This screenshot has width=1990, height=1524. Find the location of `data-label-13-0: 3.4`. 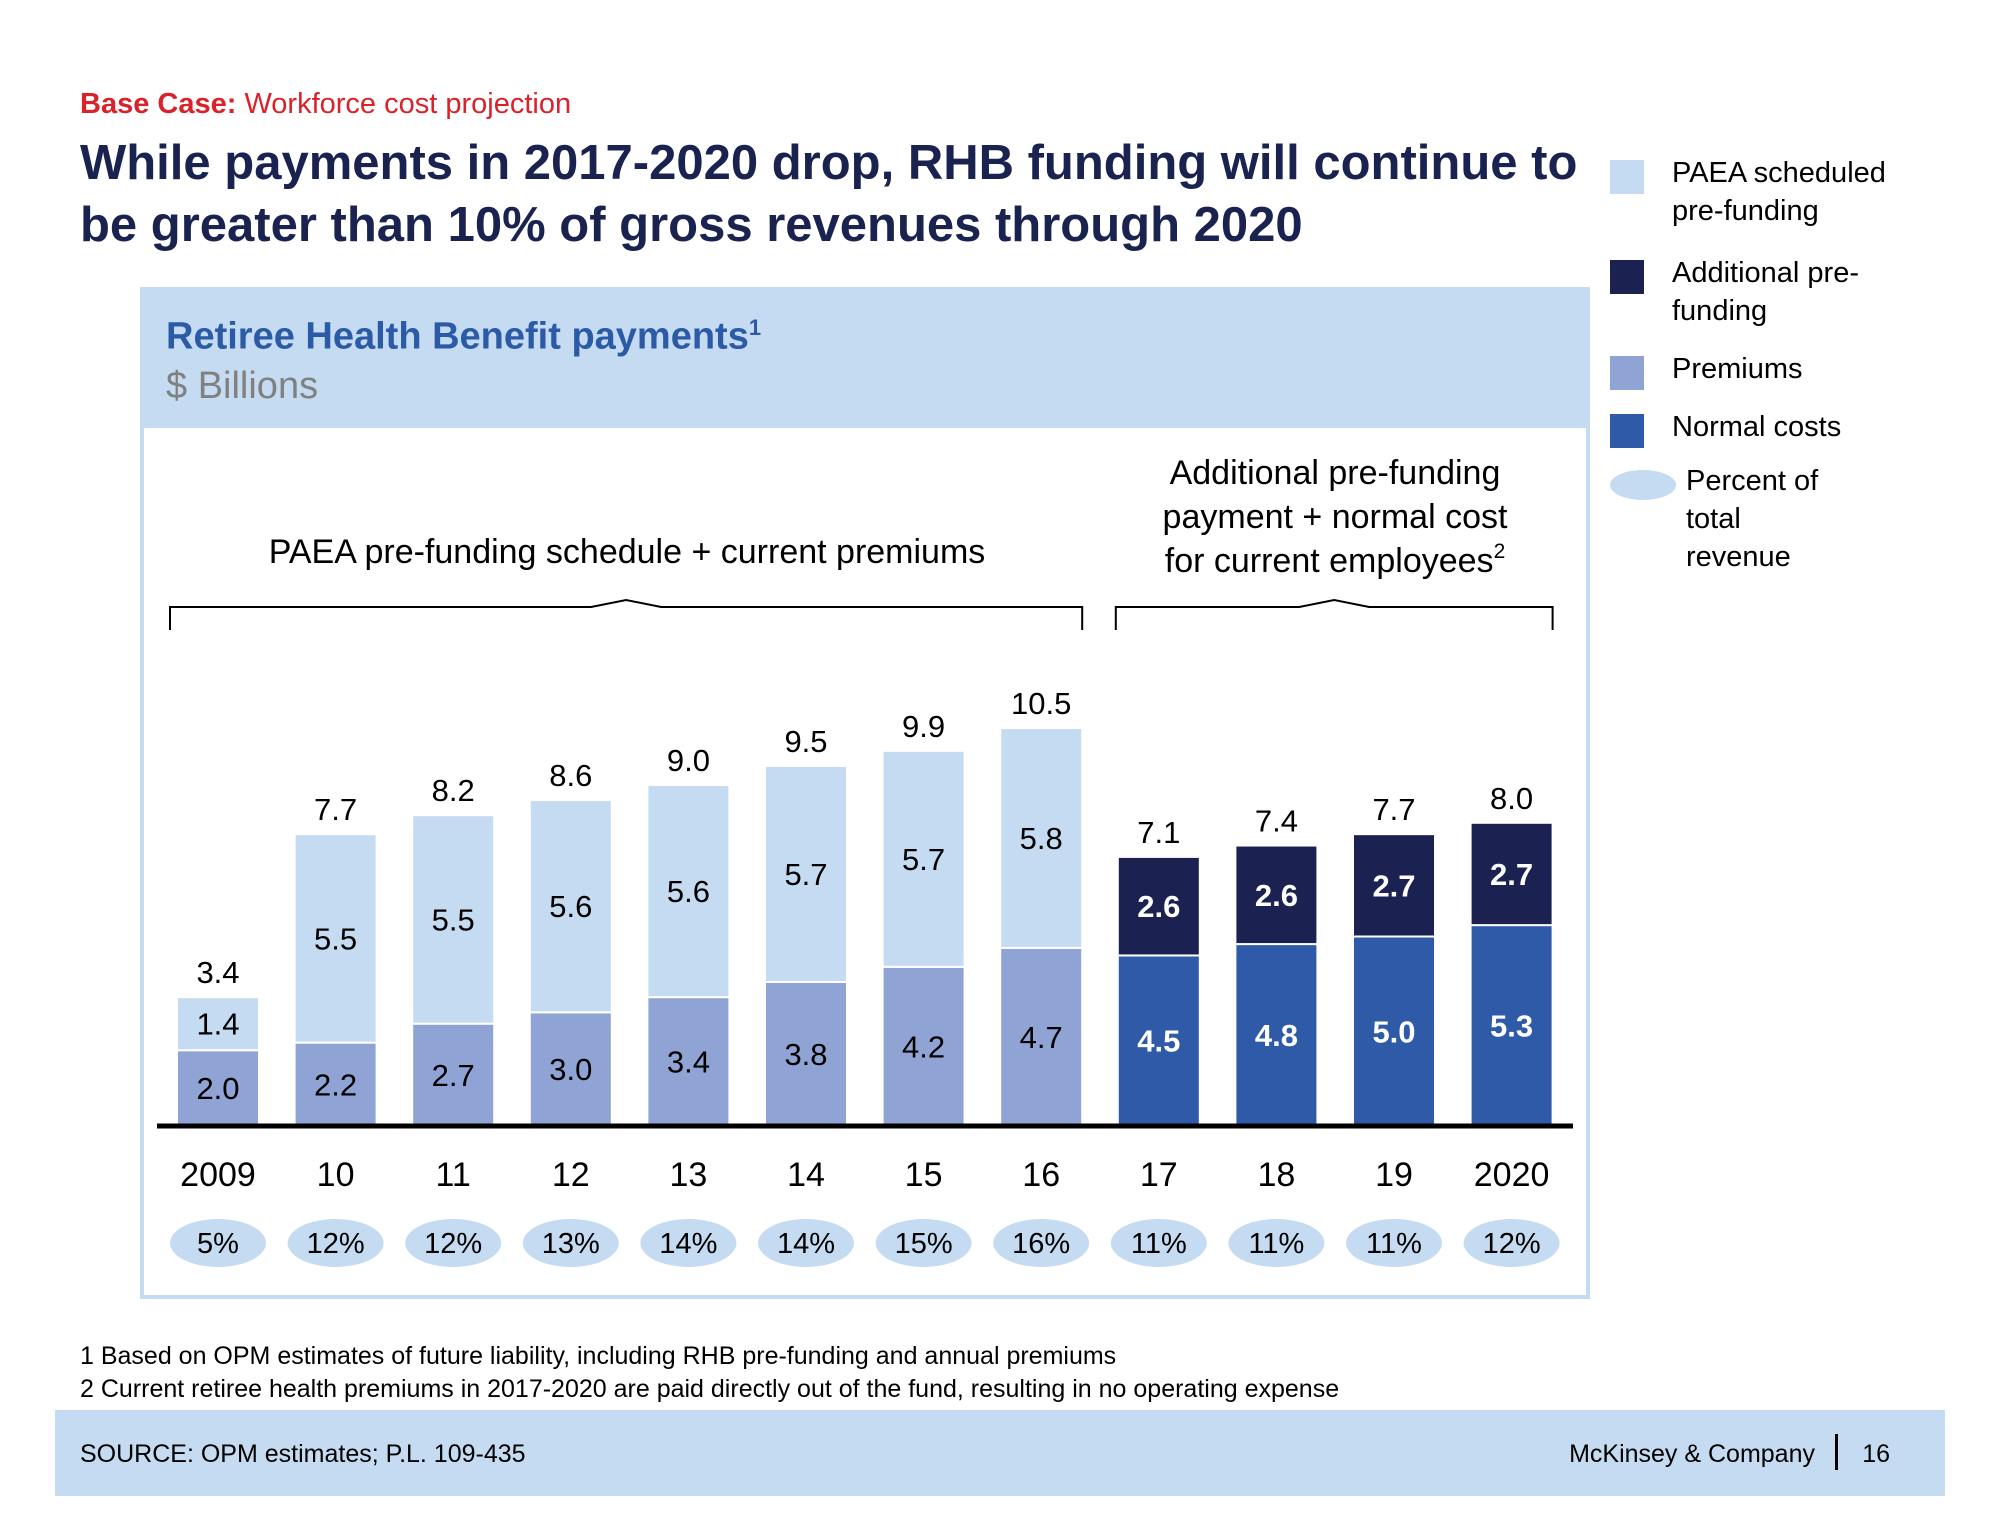

data-label-13-0: 3.4 is located at coordinates (688, 1062).